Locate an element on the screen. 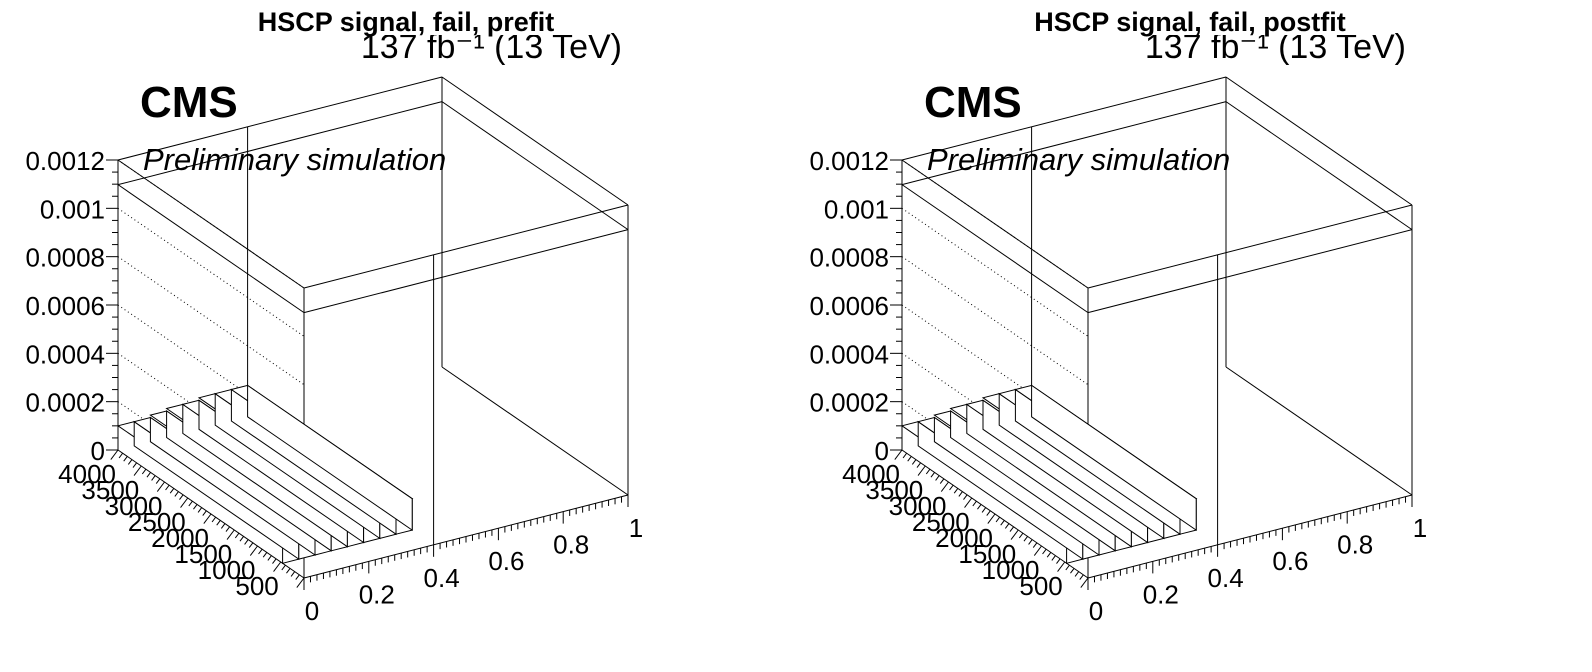  y-tick-label: 1500 is located at coordinates (987, 554).